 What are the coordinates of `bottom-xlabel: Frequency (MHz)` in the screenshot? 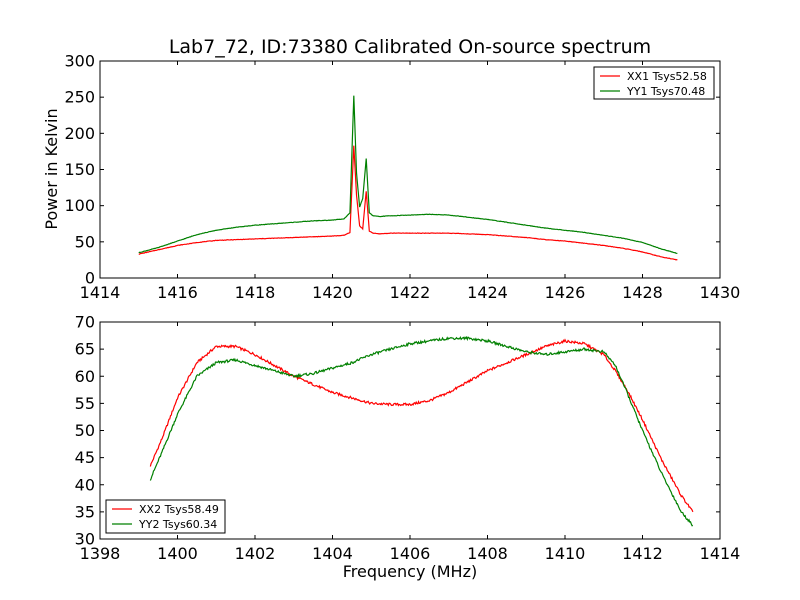 It's located at (410, 571).